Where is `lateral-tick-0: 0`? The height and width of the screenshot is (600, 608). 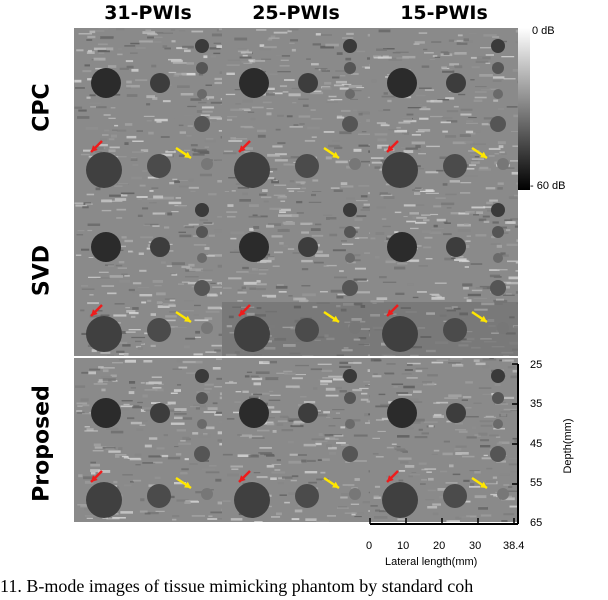 lateral-tick-0: 0 is located at coordinates (369, 546).